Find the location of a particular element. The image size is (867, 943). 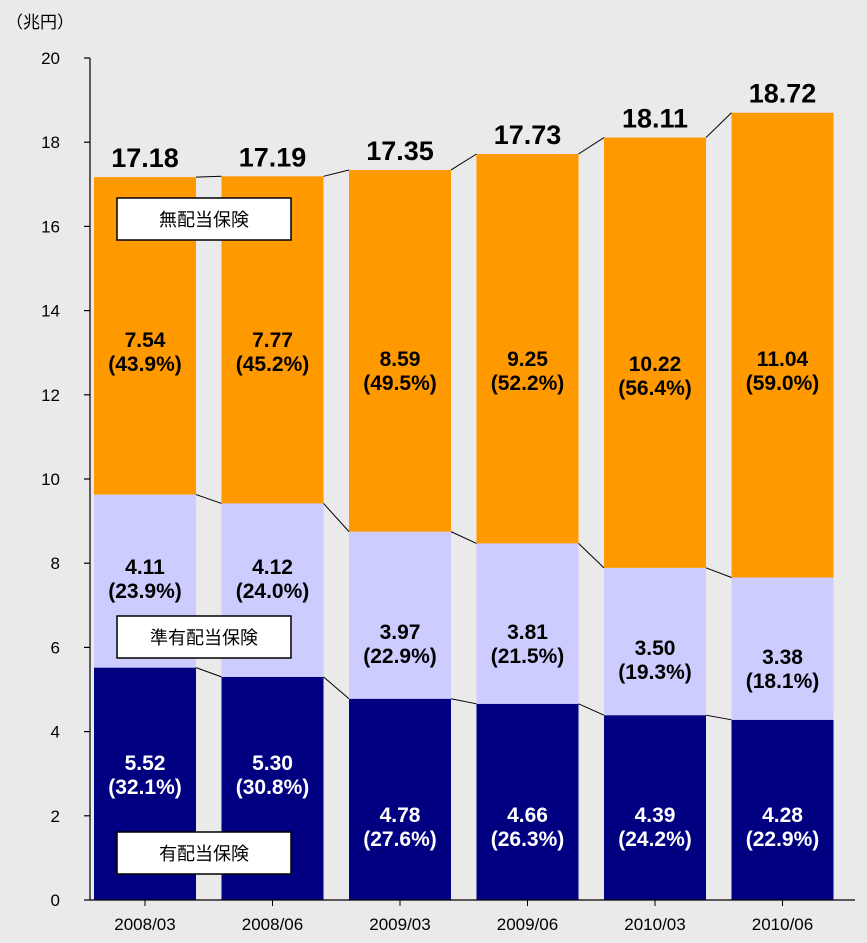

percent-label: (32.1%) is located at coordinates (145, 787).